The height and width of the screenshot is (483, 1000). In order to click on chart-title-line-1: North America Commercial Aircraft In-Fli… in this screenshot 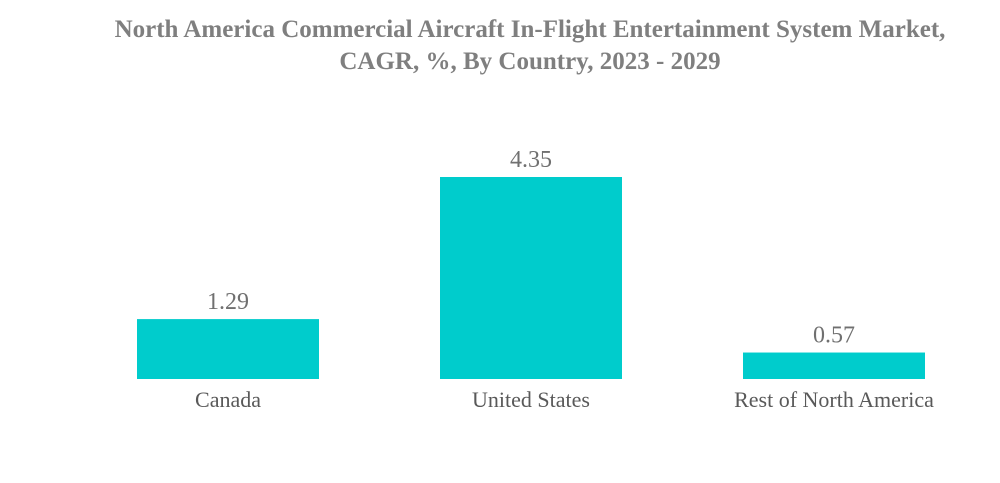, I will do `click(530, 29)`.